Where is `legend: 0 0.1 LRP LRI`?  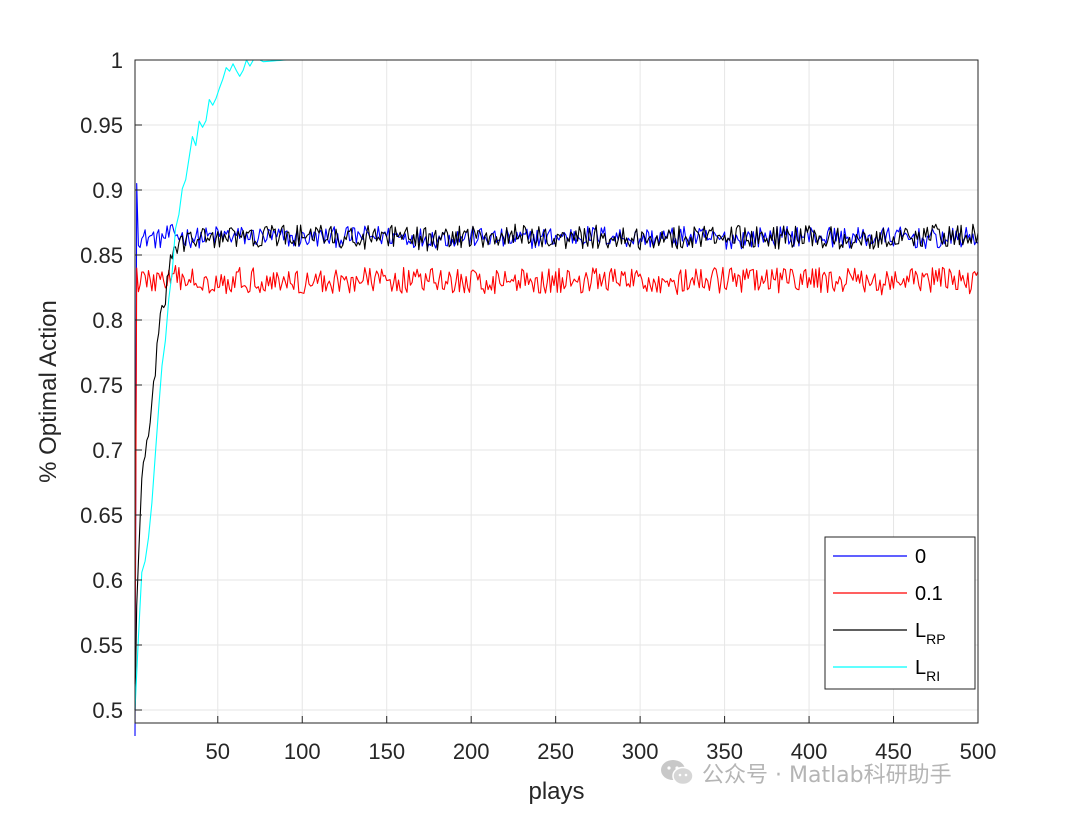
legend: 0 0.1 LRP LRI is located at coordinates (900, 613).